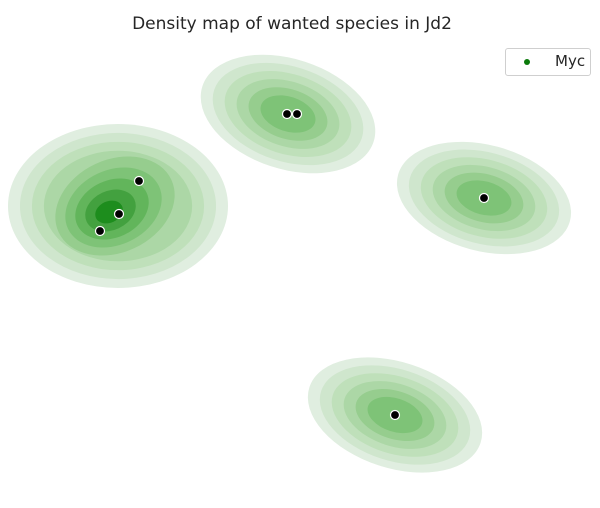  What do you see at coordinates (527, 62) in the screenshot?
I see `legend-marker` at bounding box center [527, 62].